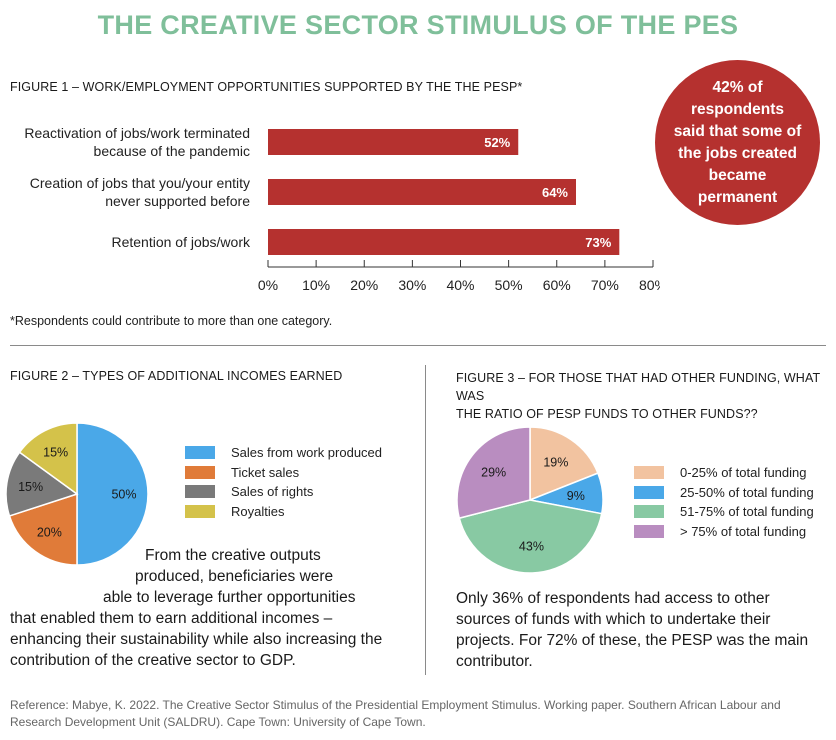  What do you see at coordinates (459, 211) in the screenshot?
I see `figure1-bar-chart: 52% 64% 73% 0% 10% 20% 30% 40% 50% 60% 70% 80%` at bounding box center [459, 211].